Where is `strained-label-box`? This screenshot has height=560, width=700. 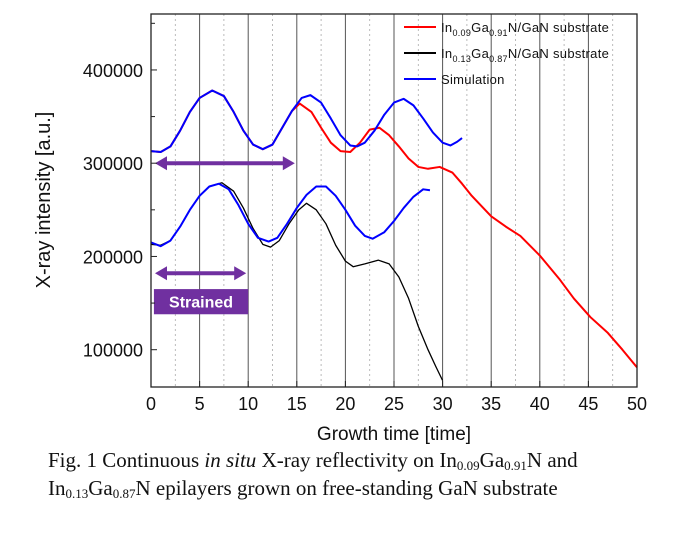 strained-label-box is located at coordinates (201, 302).